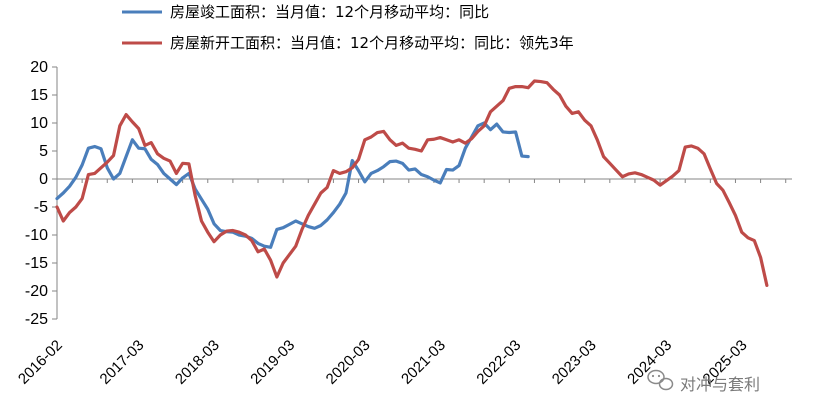 The width and height of the screenshot is (817, 415). I want to click on y-tick-label: -10, so click(36, 235).